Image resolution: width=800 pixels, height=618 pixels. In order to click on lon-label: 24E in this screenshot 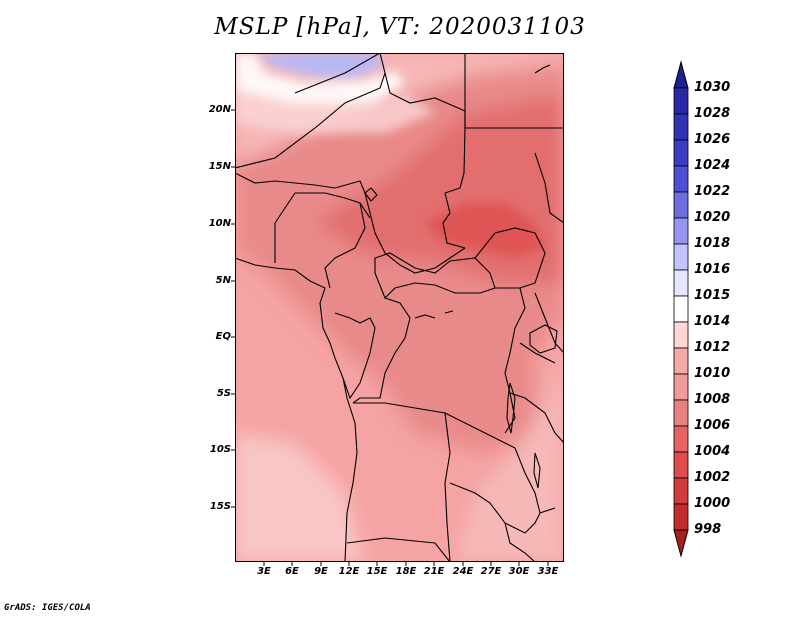, I will do `click(463, 571)`.